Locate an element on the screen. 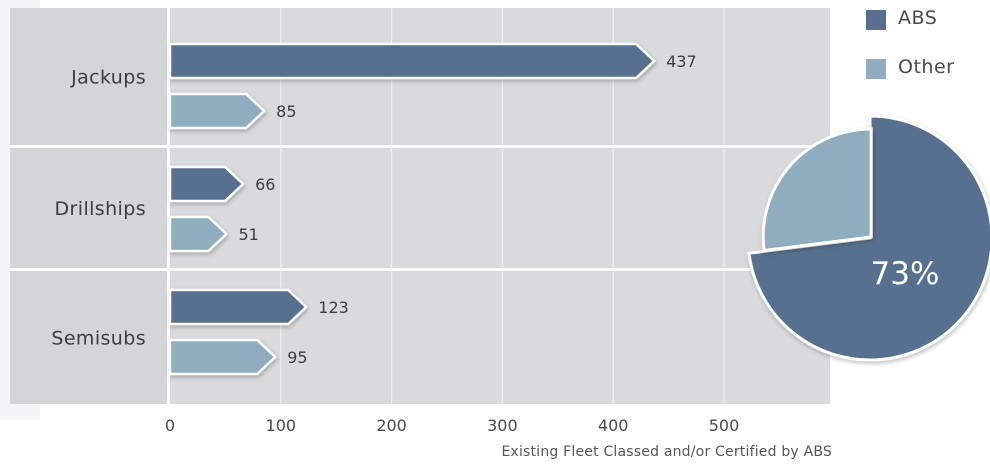 The image size is (990, 472). x-tick-label: 200 is located at coordinates (391, 425).